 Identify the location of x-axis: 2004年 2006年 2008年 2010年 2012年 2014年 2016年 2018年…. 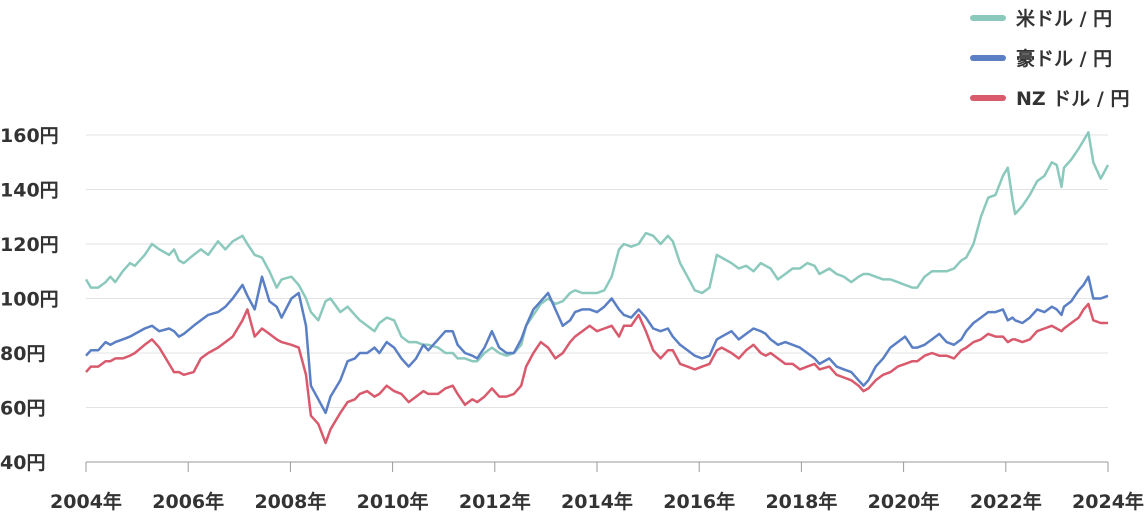
(597, 486).